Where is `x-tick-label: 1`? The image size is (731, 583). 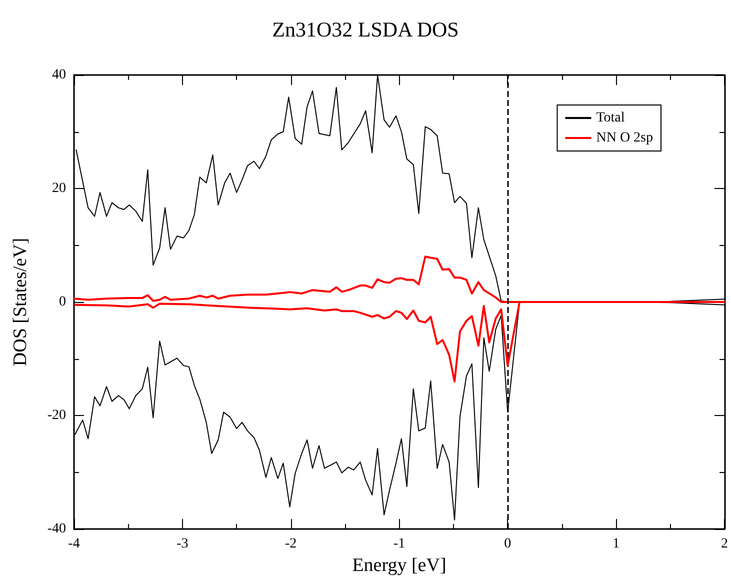 x-tick-label: 1 is located at coordinates (616, 544).